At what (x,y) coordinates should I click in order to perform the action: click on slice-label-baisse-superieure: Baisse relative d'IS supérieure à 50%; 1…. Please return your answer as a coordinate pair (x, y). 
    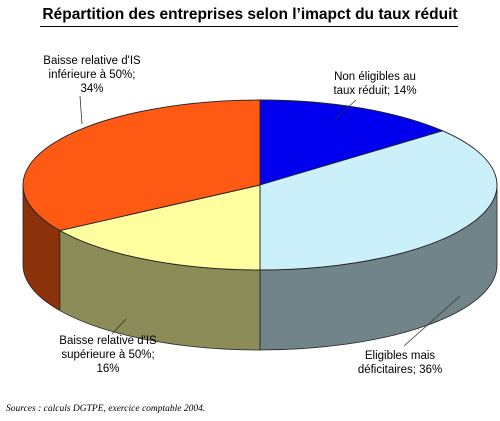
    Looking at the image, I should click on (108, 355).